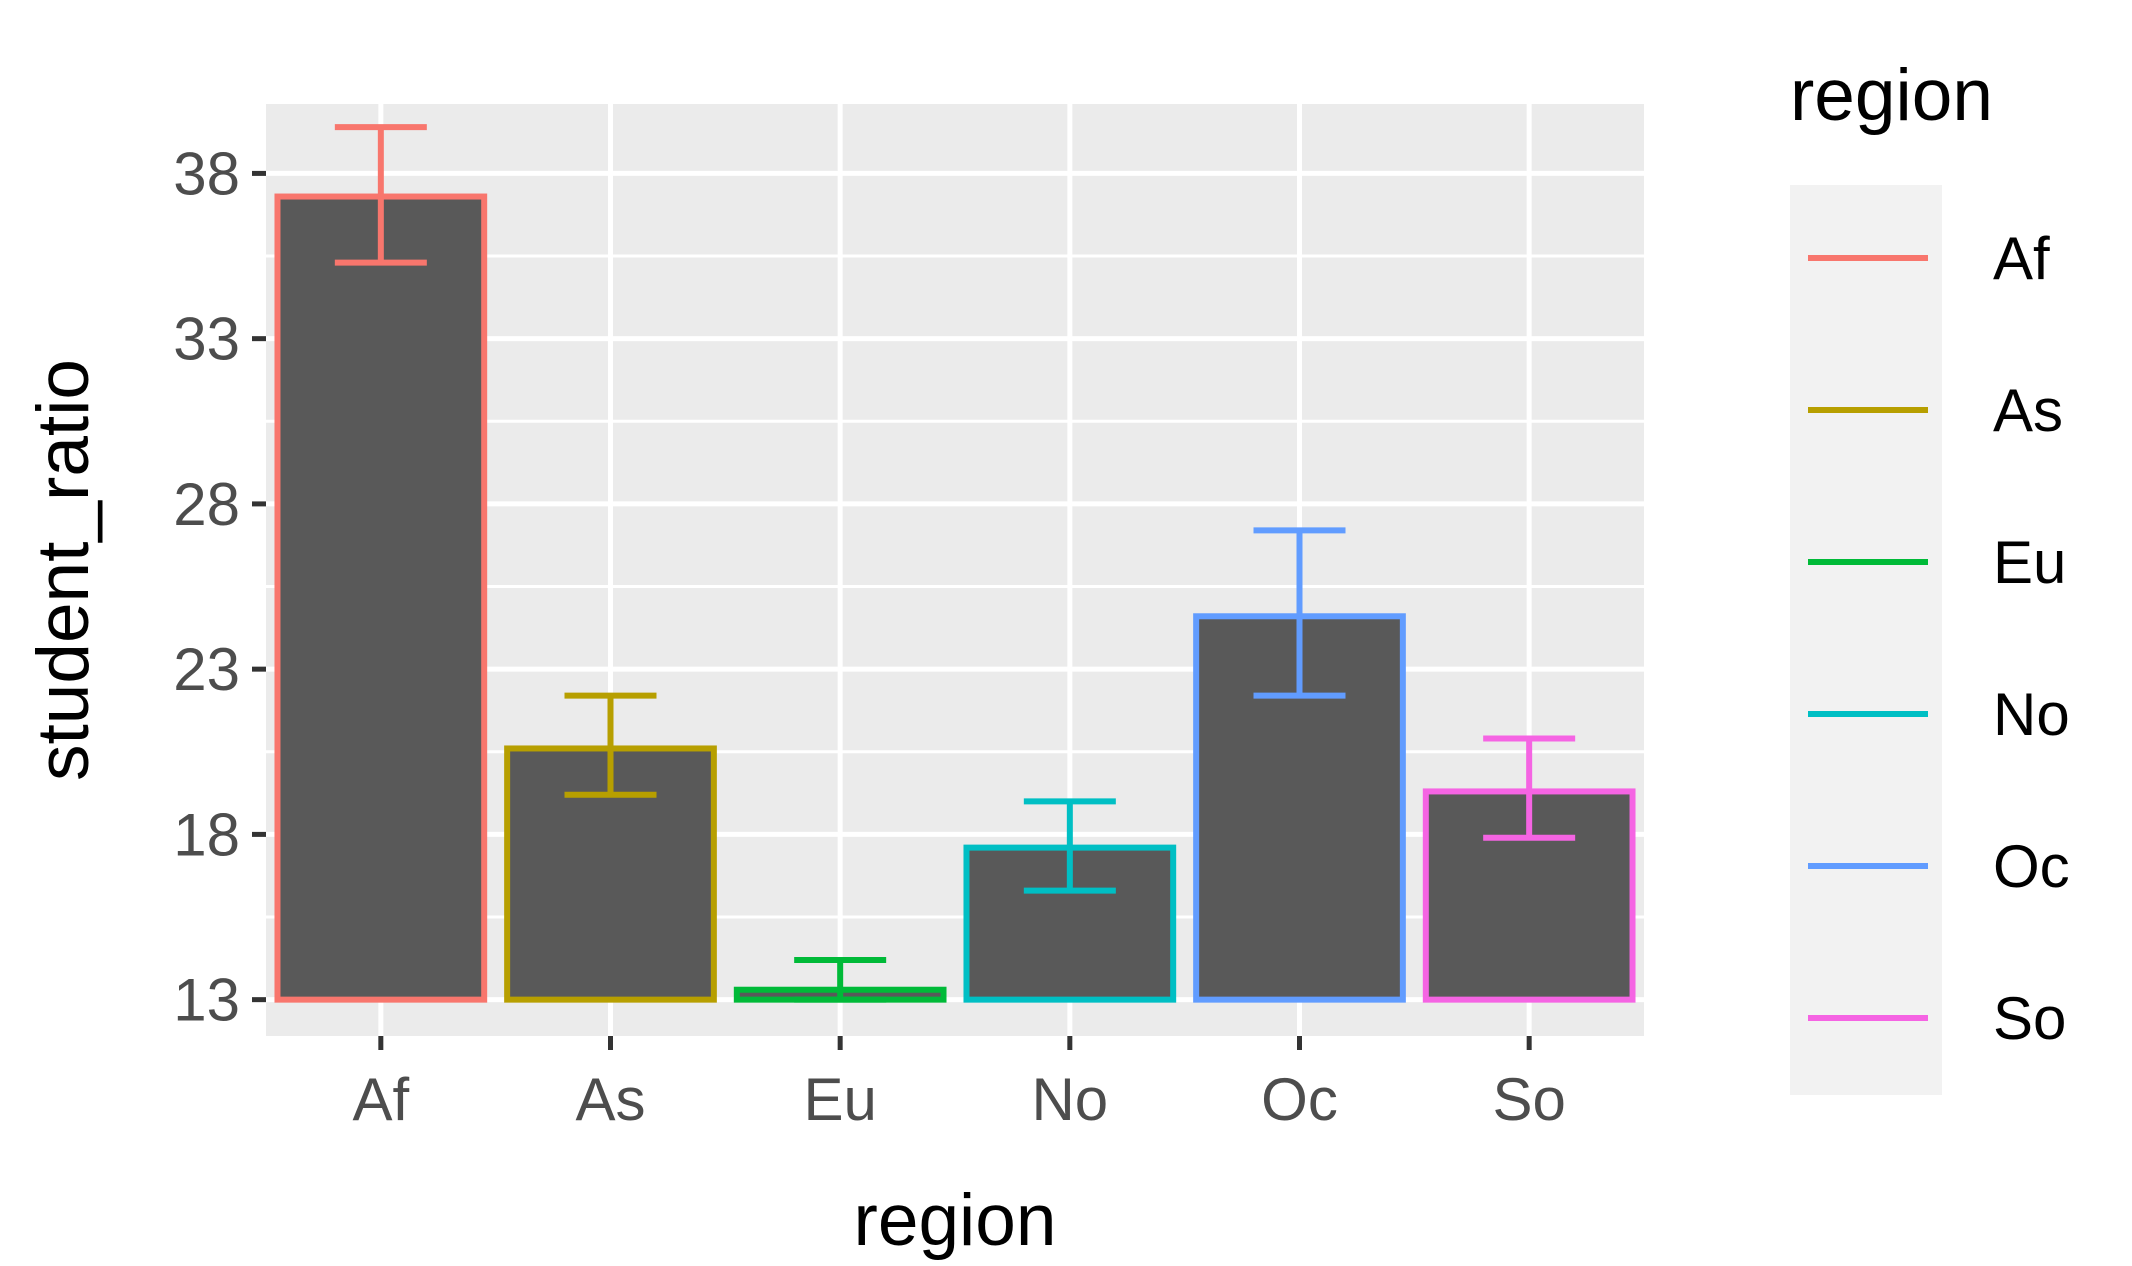  I want to click on x-tick-label: Af, so click(380, 1099).